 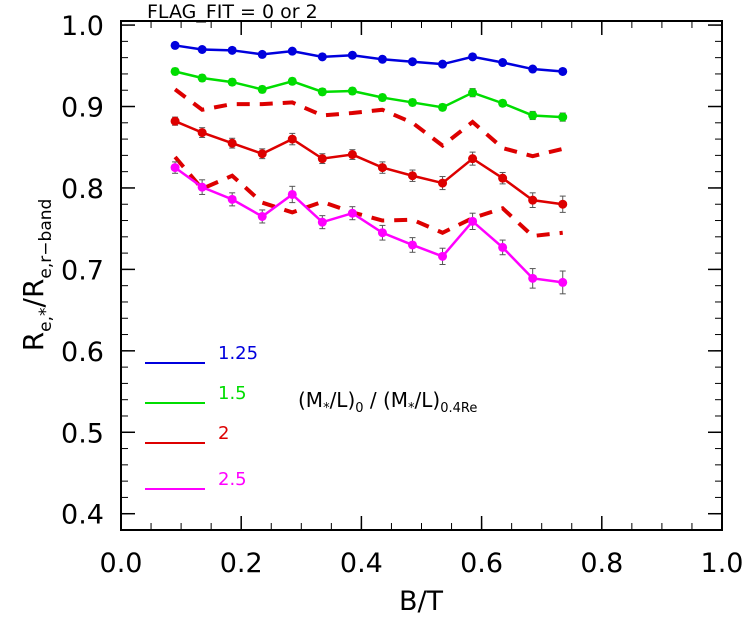 What do you see at coordinates (481, 563) in the screenshot?
I see `x-tick-label: 0.6` at bounding box center [481, 563].